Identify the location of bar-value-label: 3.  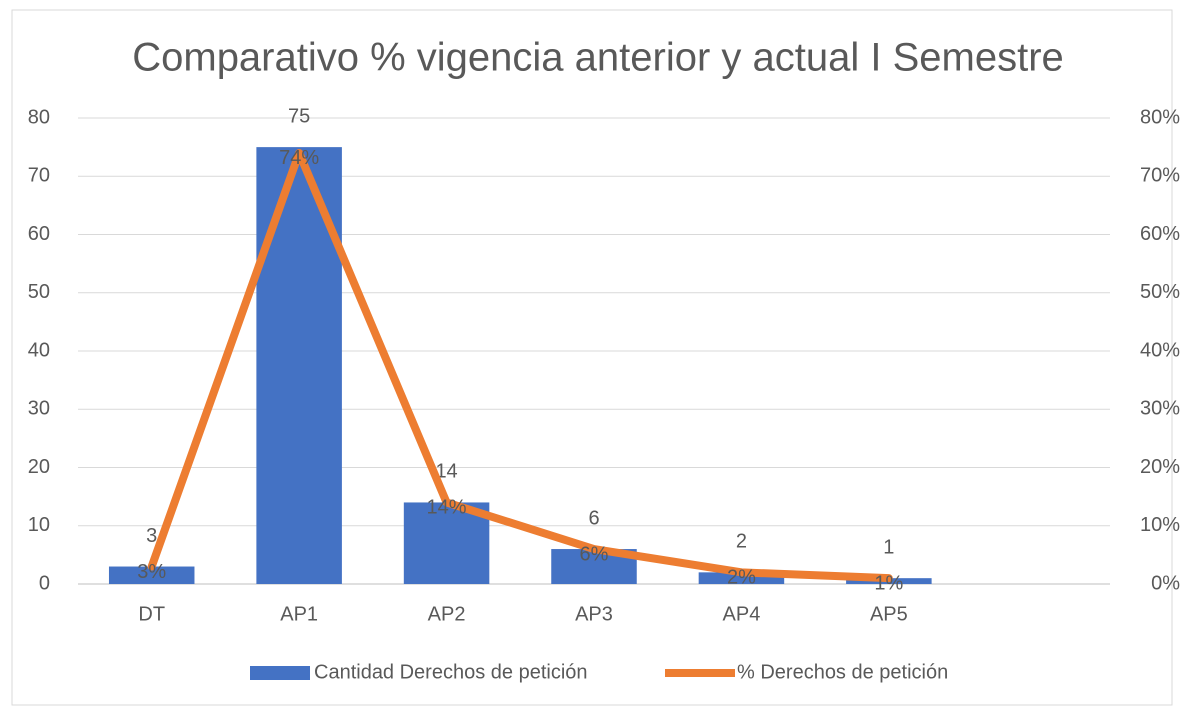
(151, 536).